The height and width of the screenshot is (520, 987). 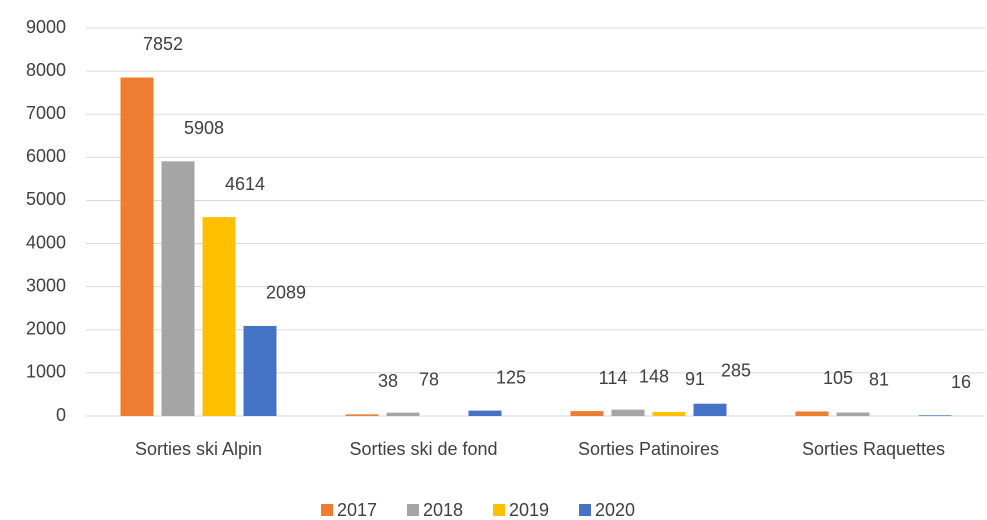 What do you see at coordinates (736, 370) in the screenshot?
I see `data-label: 285` at bounding box center [736, 370].